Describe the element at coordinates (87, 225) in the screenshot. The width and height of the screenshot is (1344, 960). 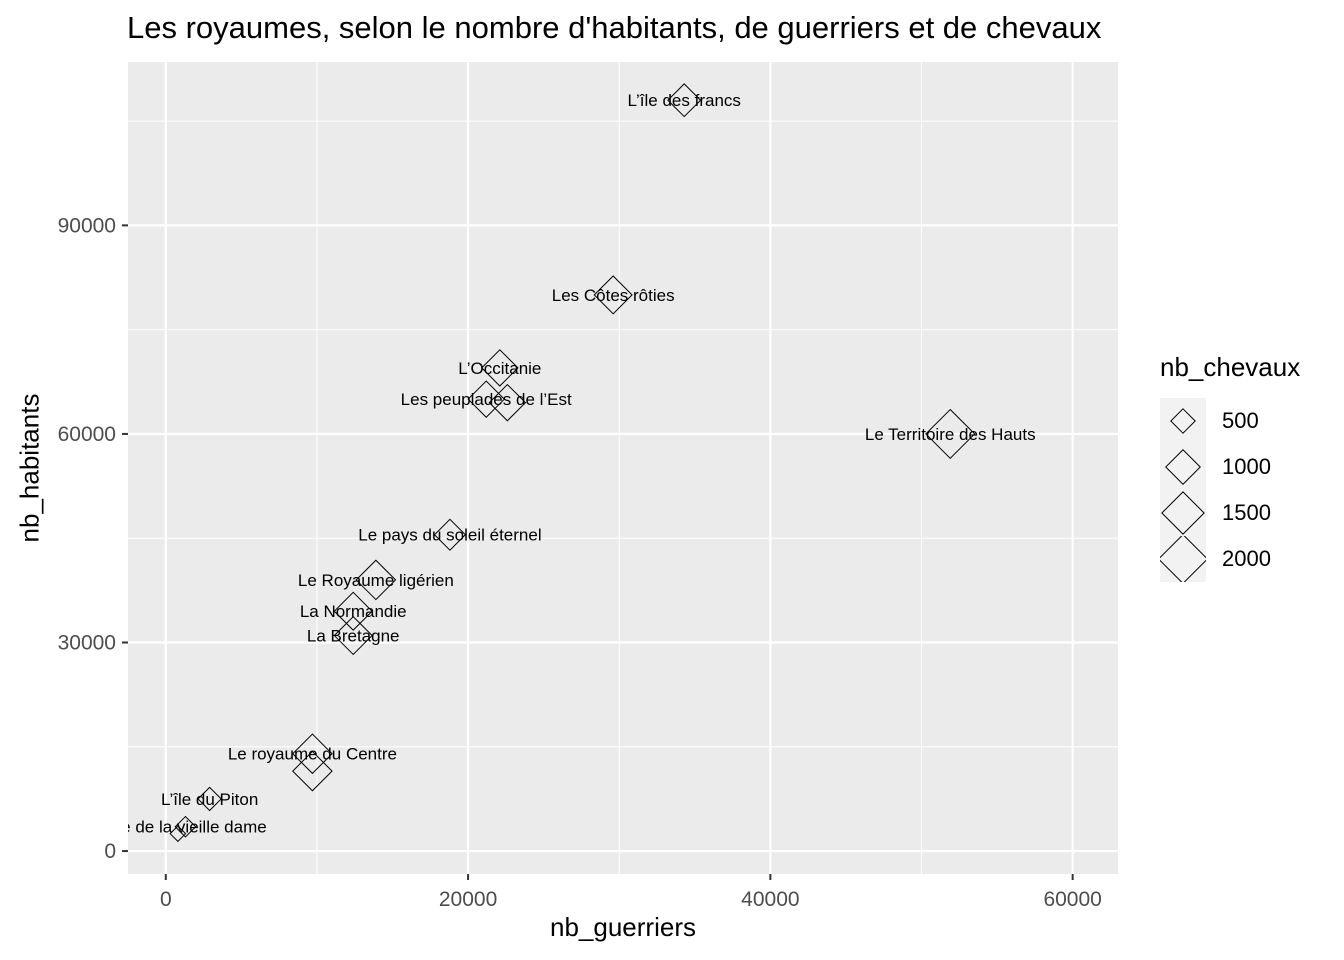
I see `y-tick-label: 90000` at that location.